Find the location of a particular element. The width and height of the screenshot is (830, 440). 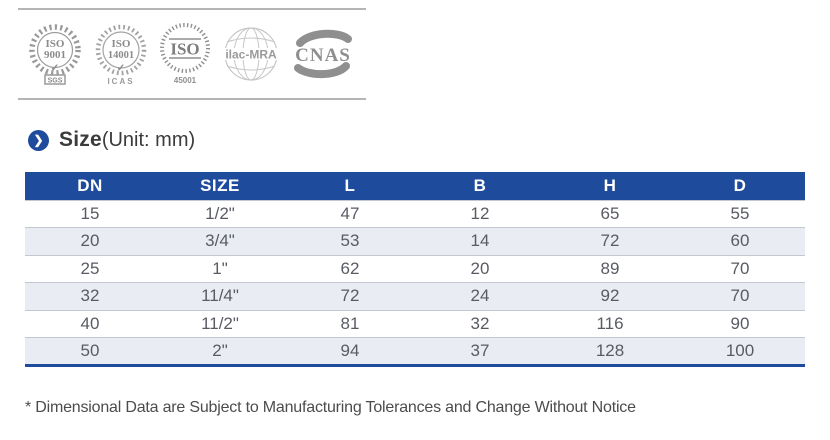

table-row: 32 11/4" 72 24 92 70 is located at coordinates (415, 296).